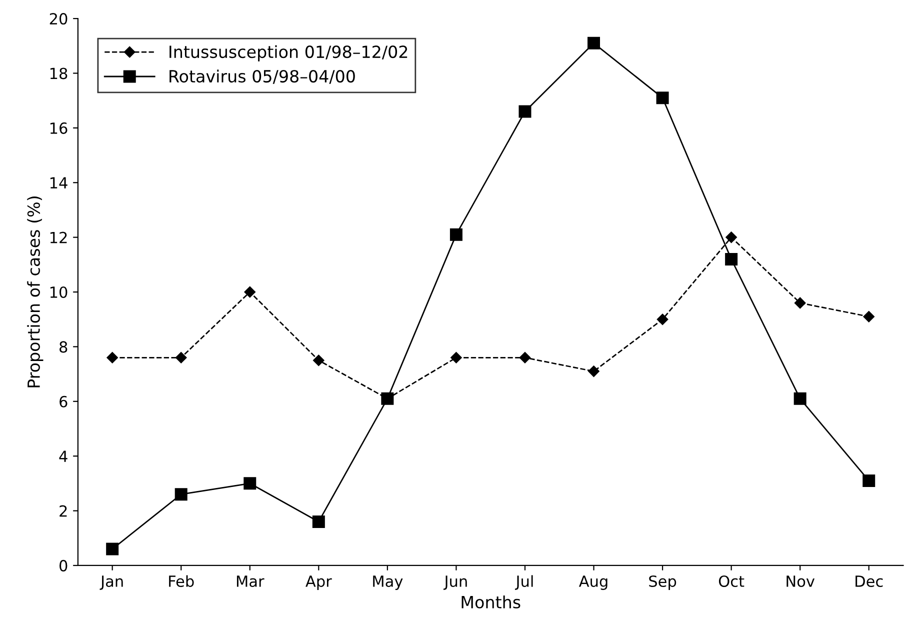 The height and width of the screenshot is (618, 917). What do you see at coordinates (64, 566) in the screenshot?
I see `y-tick-label: 0` at bounding box center [64, 566].